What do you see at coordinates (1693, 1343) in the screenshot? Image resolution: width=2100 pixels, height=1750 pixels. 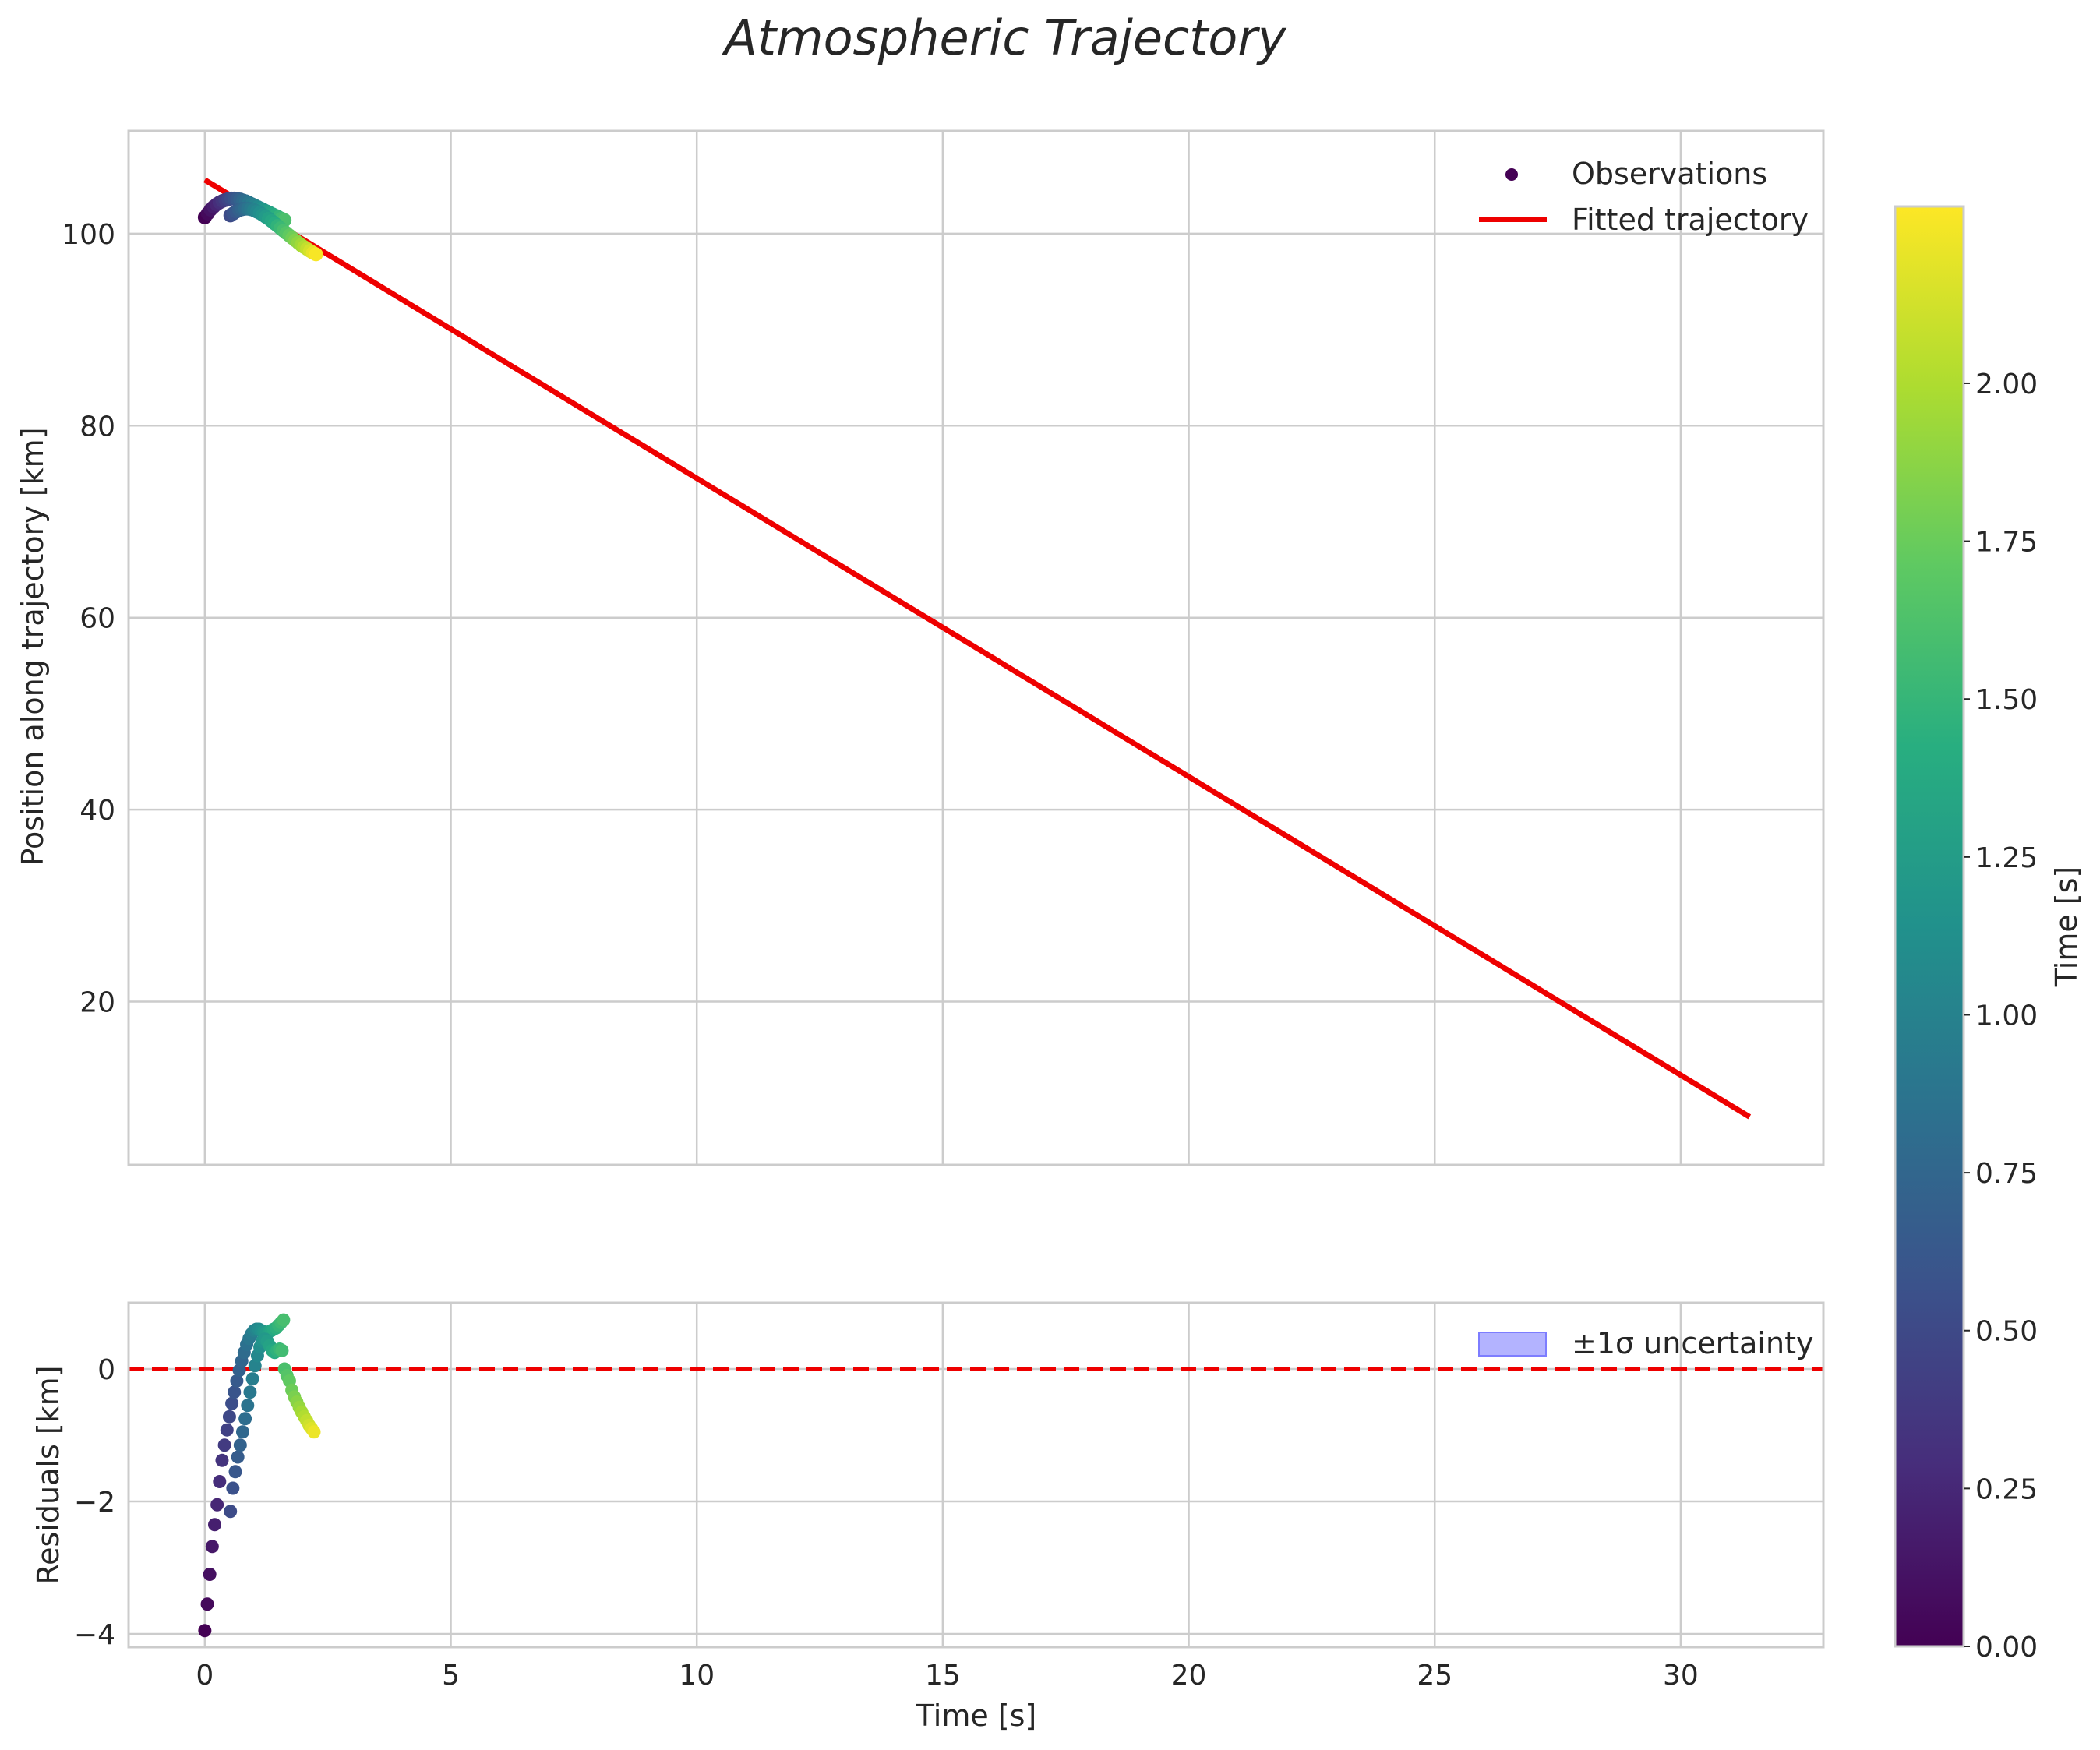 I see `legend-uncertainty-label: ±1σ uncertainty` at bounding box center [1693, 1343].